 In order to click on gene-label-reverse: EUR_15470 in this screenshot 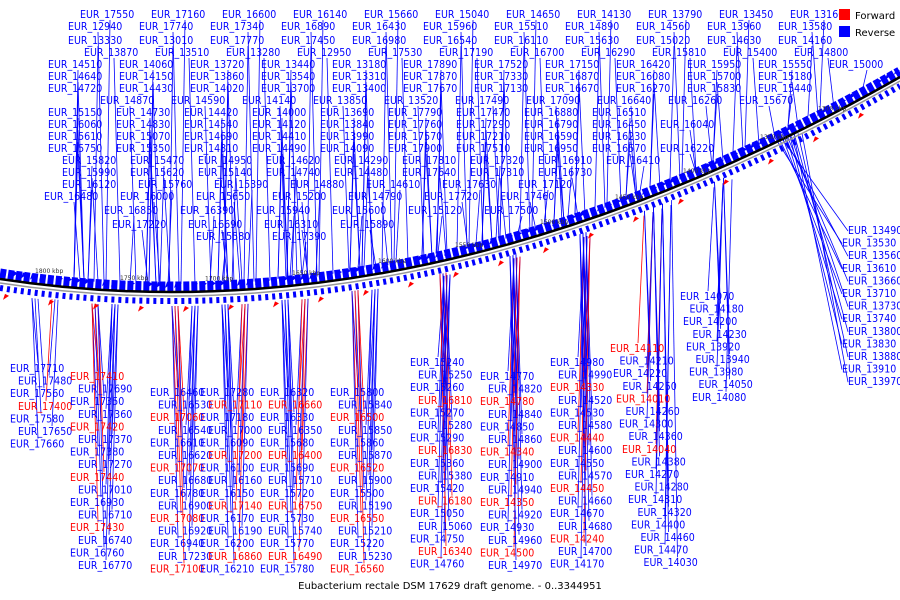, I will do `click(157, 161)`.